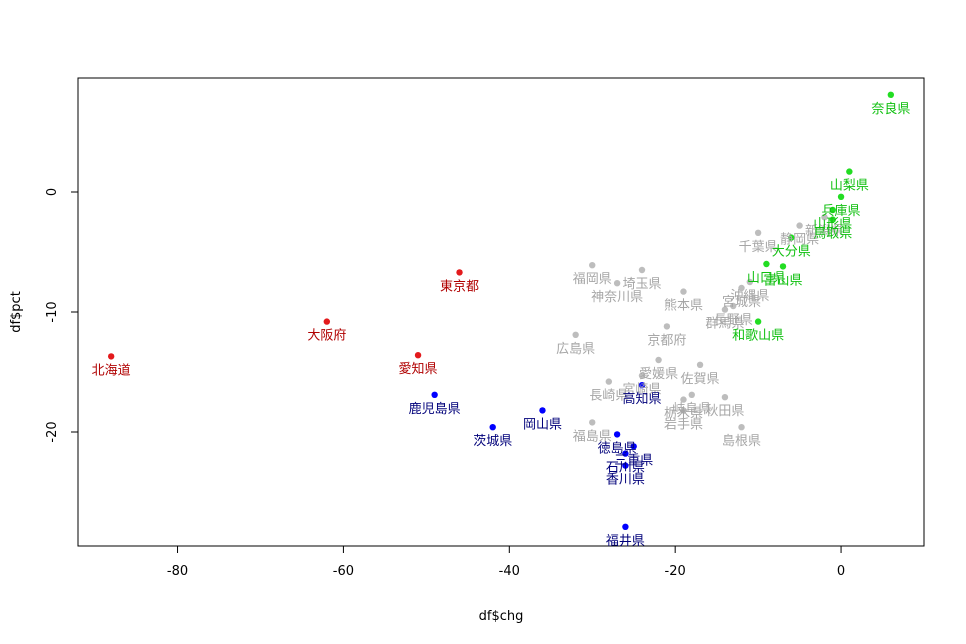 Image resolution: width=966 pixels, height=644 pixels. What do you see at coordinates (542, 424) in the screenshot?
I see `point-label: 岡山県` at bounding box center [542, 424].